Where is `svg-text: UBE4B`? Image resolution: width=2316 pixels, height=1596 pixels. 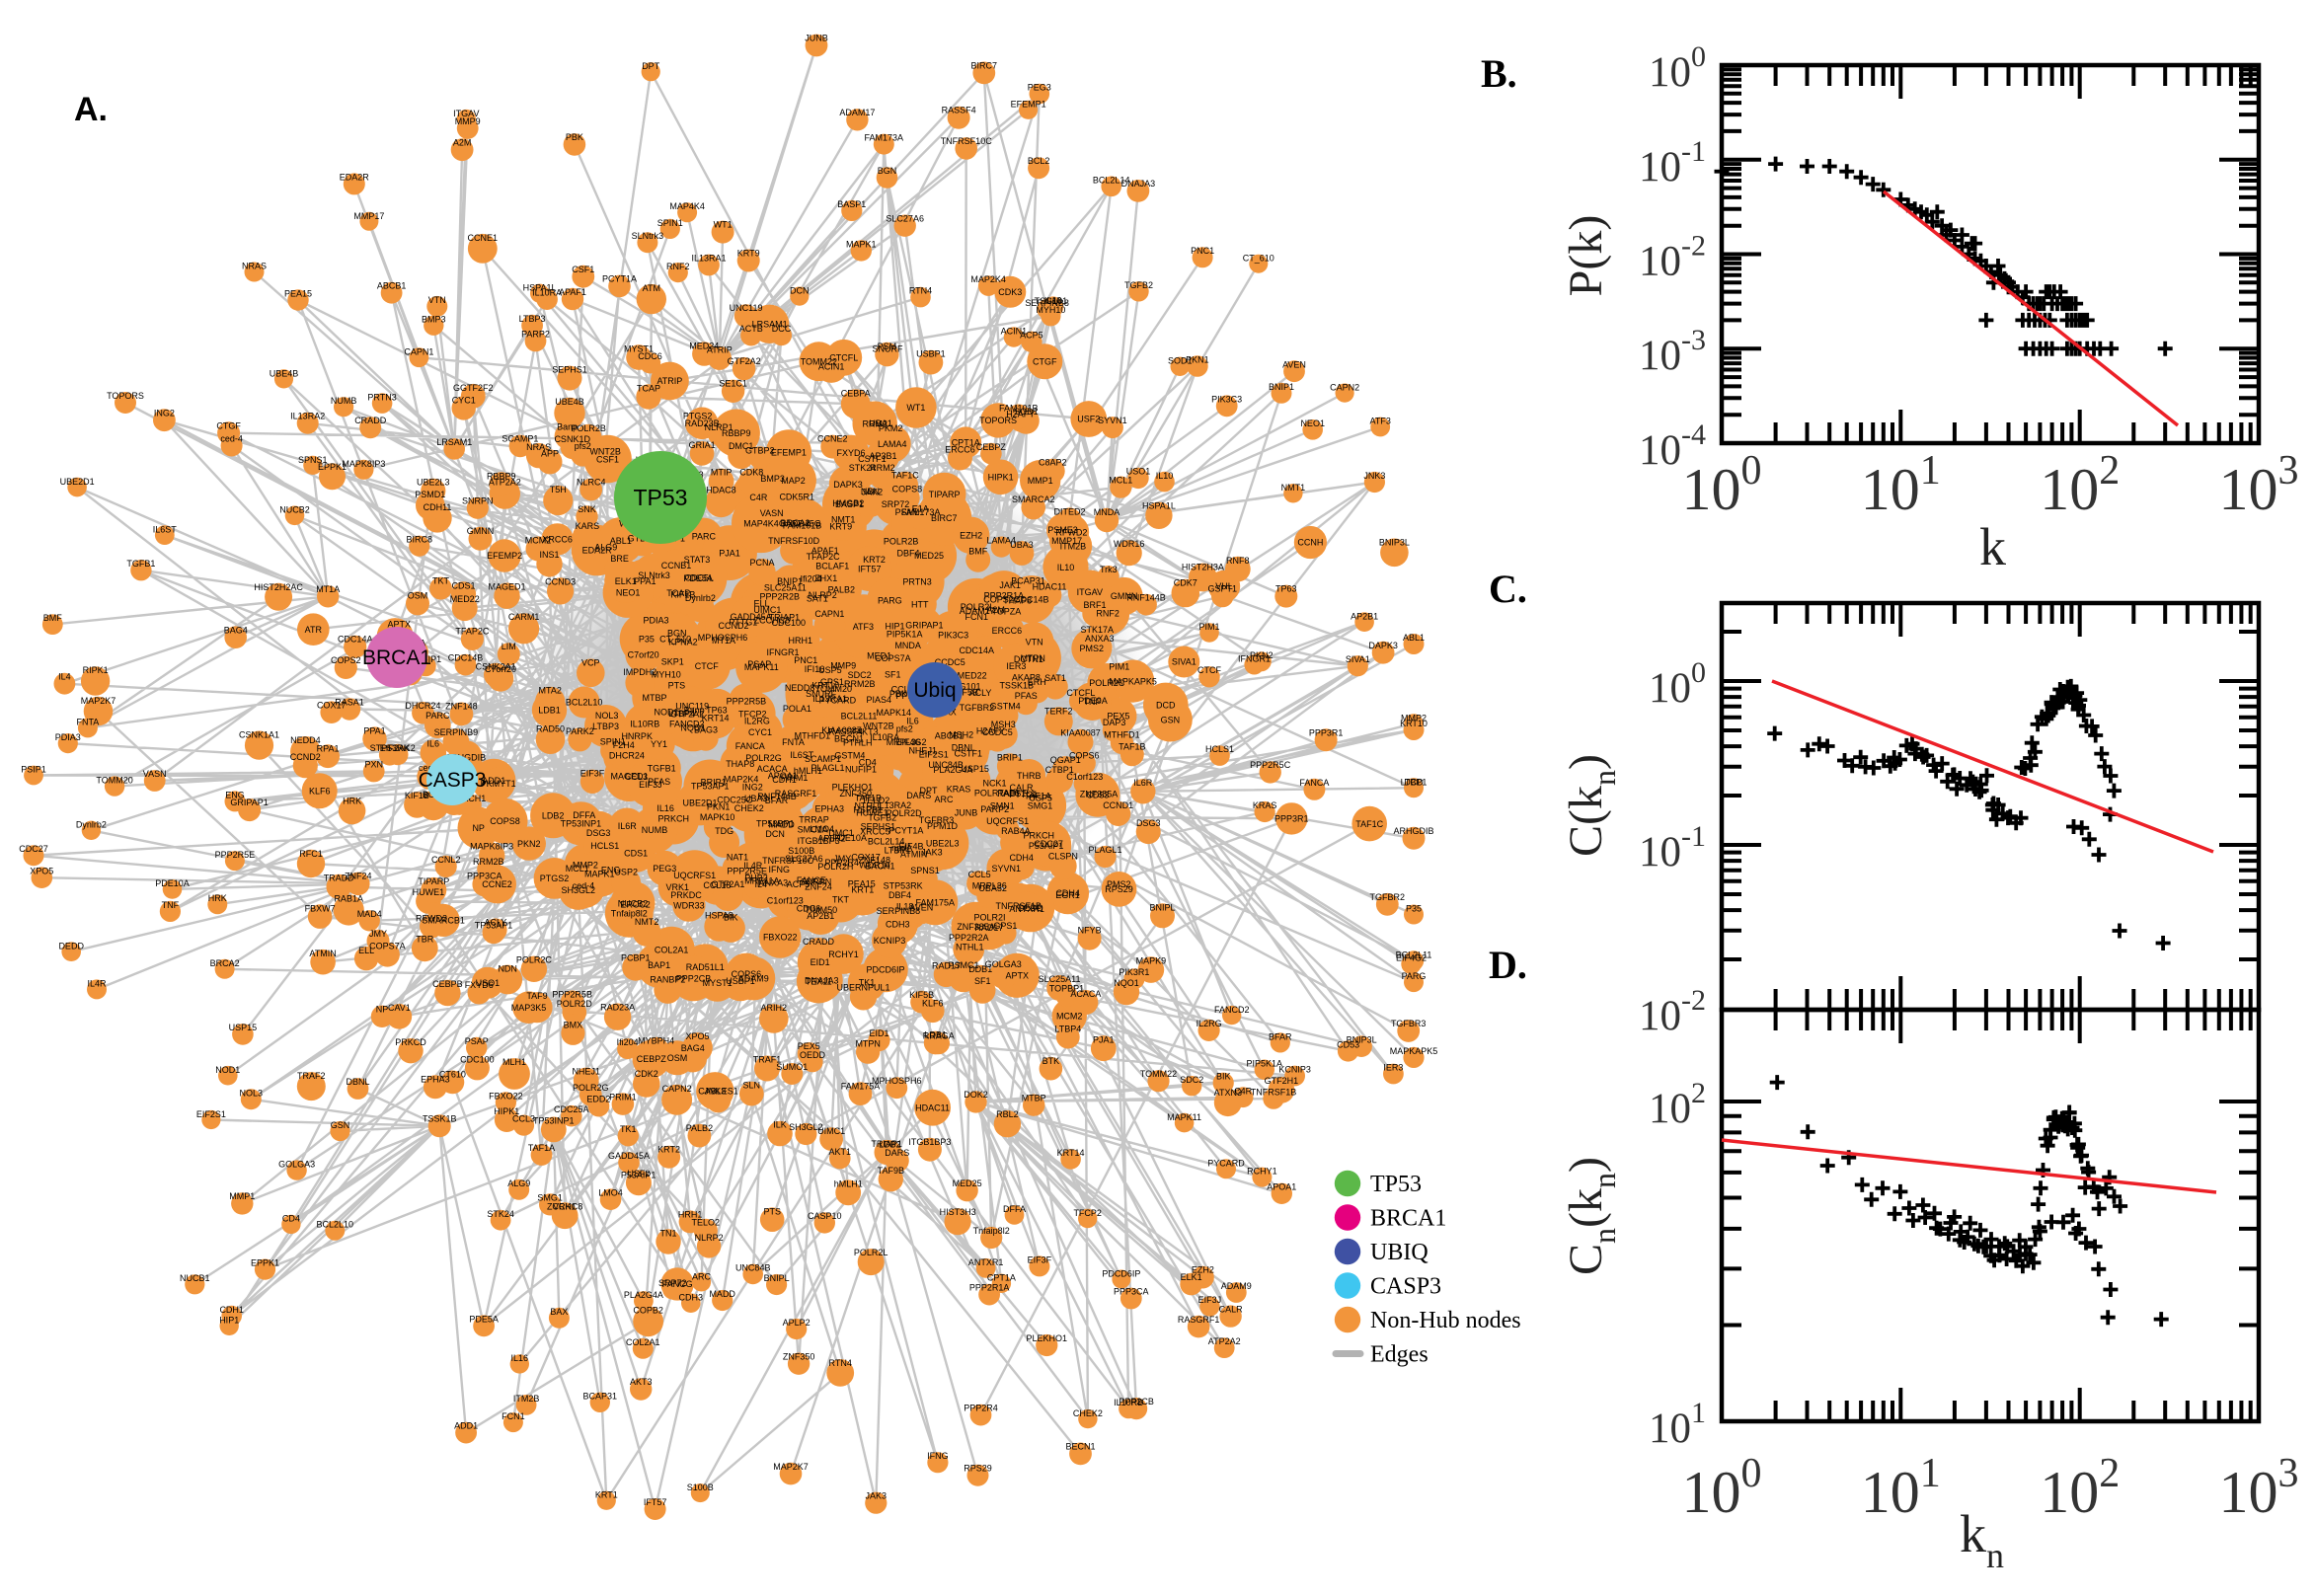
svg-text: UBE4B is located at coordinates (569, 402).